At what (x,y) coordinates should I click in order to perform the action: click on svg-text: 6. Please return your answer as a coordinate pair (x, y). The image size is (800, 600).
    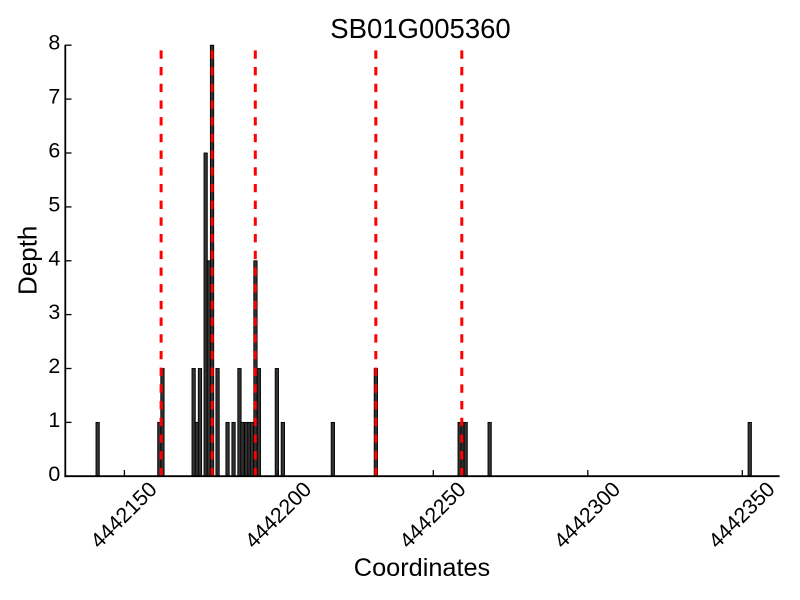
    Looking at the image, I should click on (54, 151).